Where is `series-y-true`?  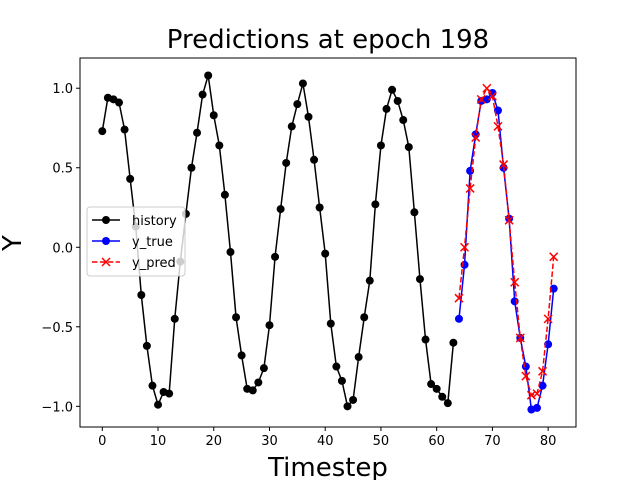 series-y-true is located at coordinates (506, 251).